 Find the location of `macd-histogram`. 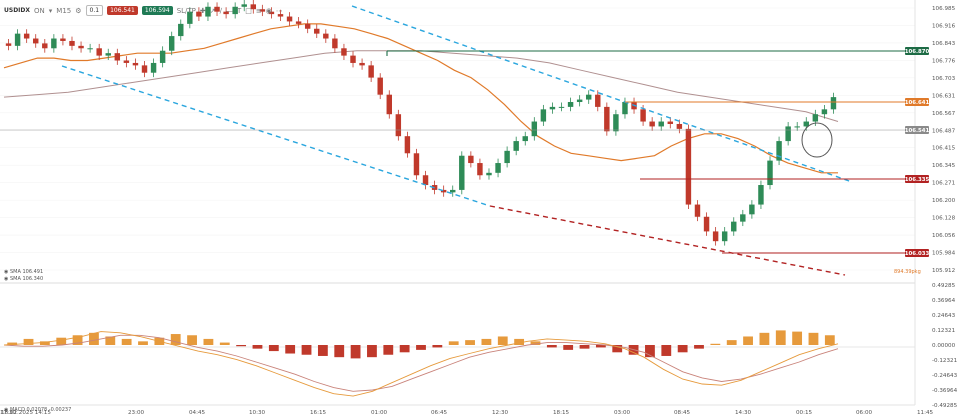

macd-histogram is located at coordinates (421, 344).